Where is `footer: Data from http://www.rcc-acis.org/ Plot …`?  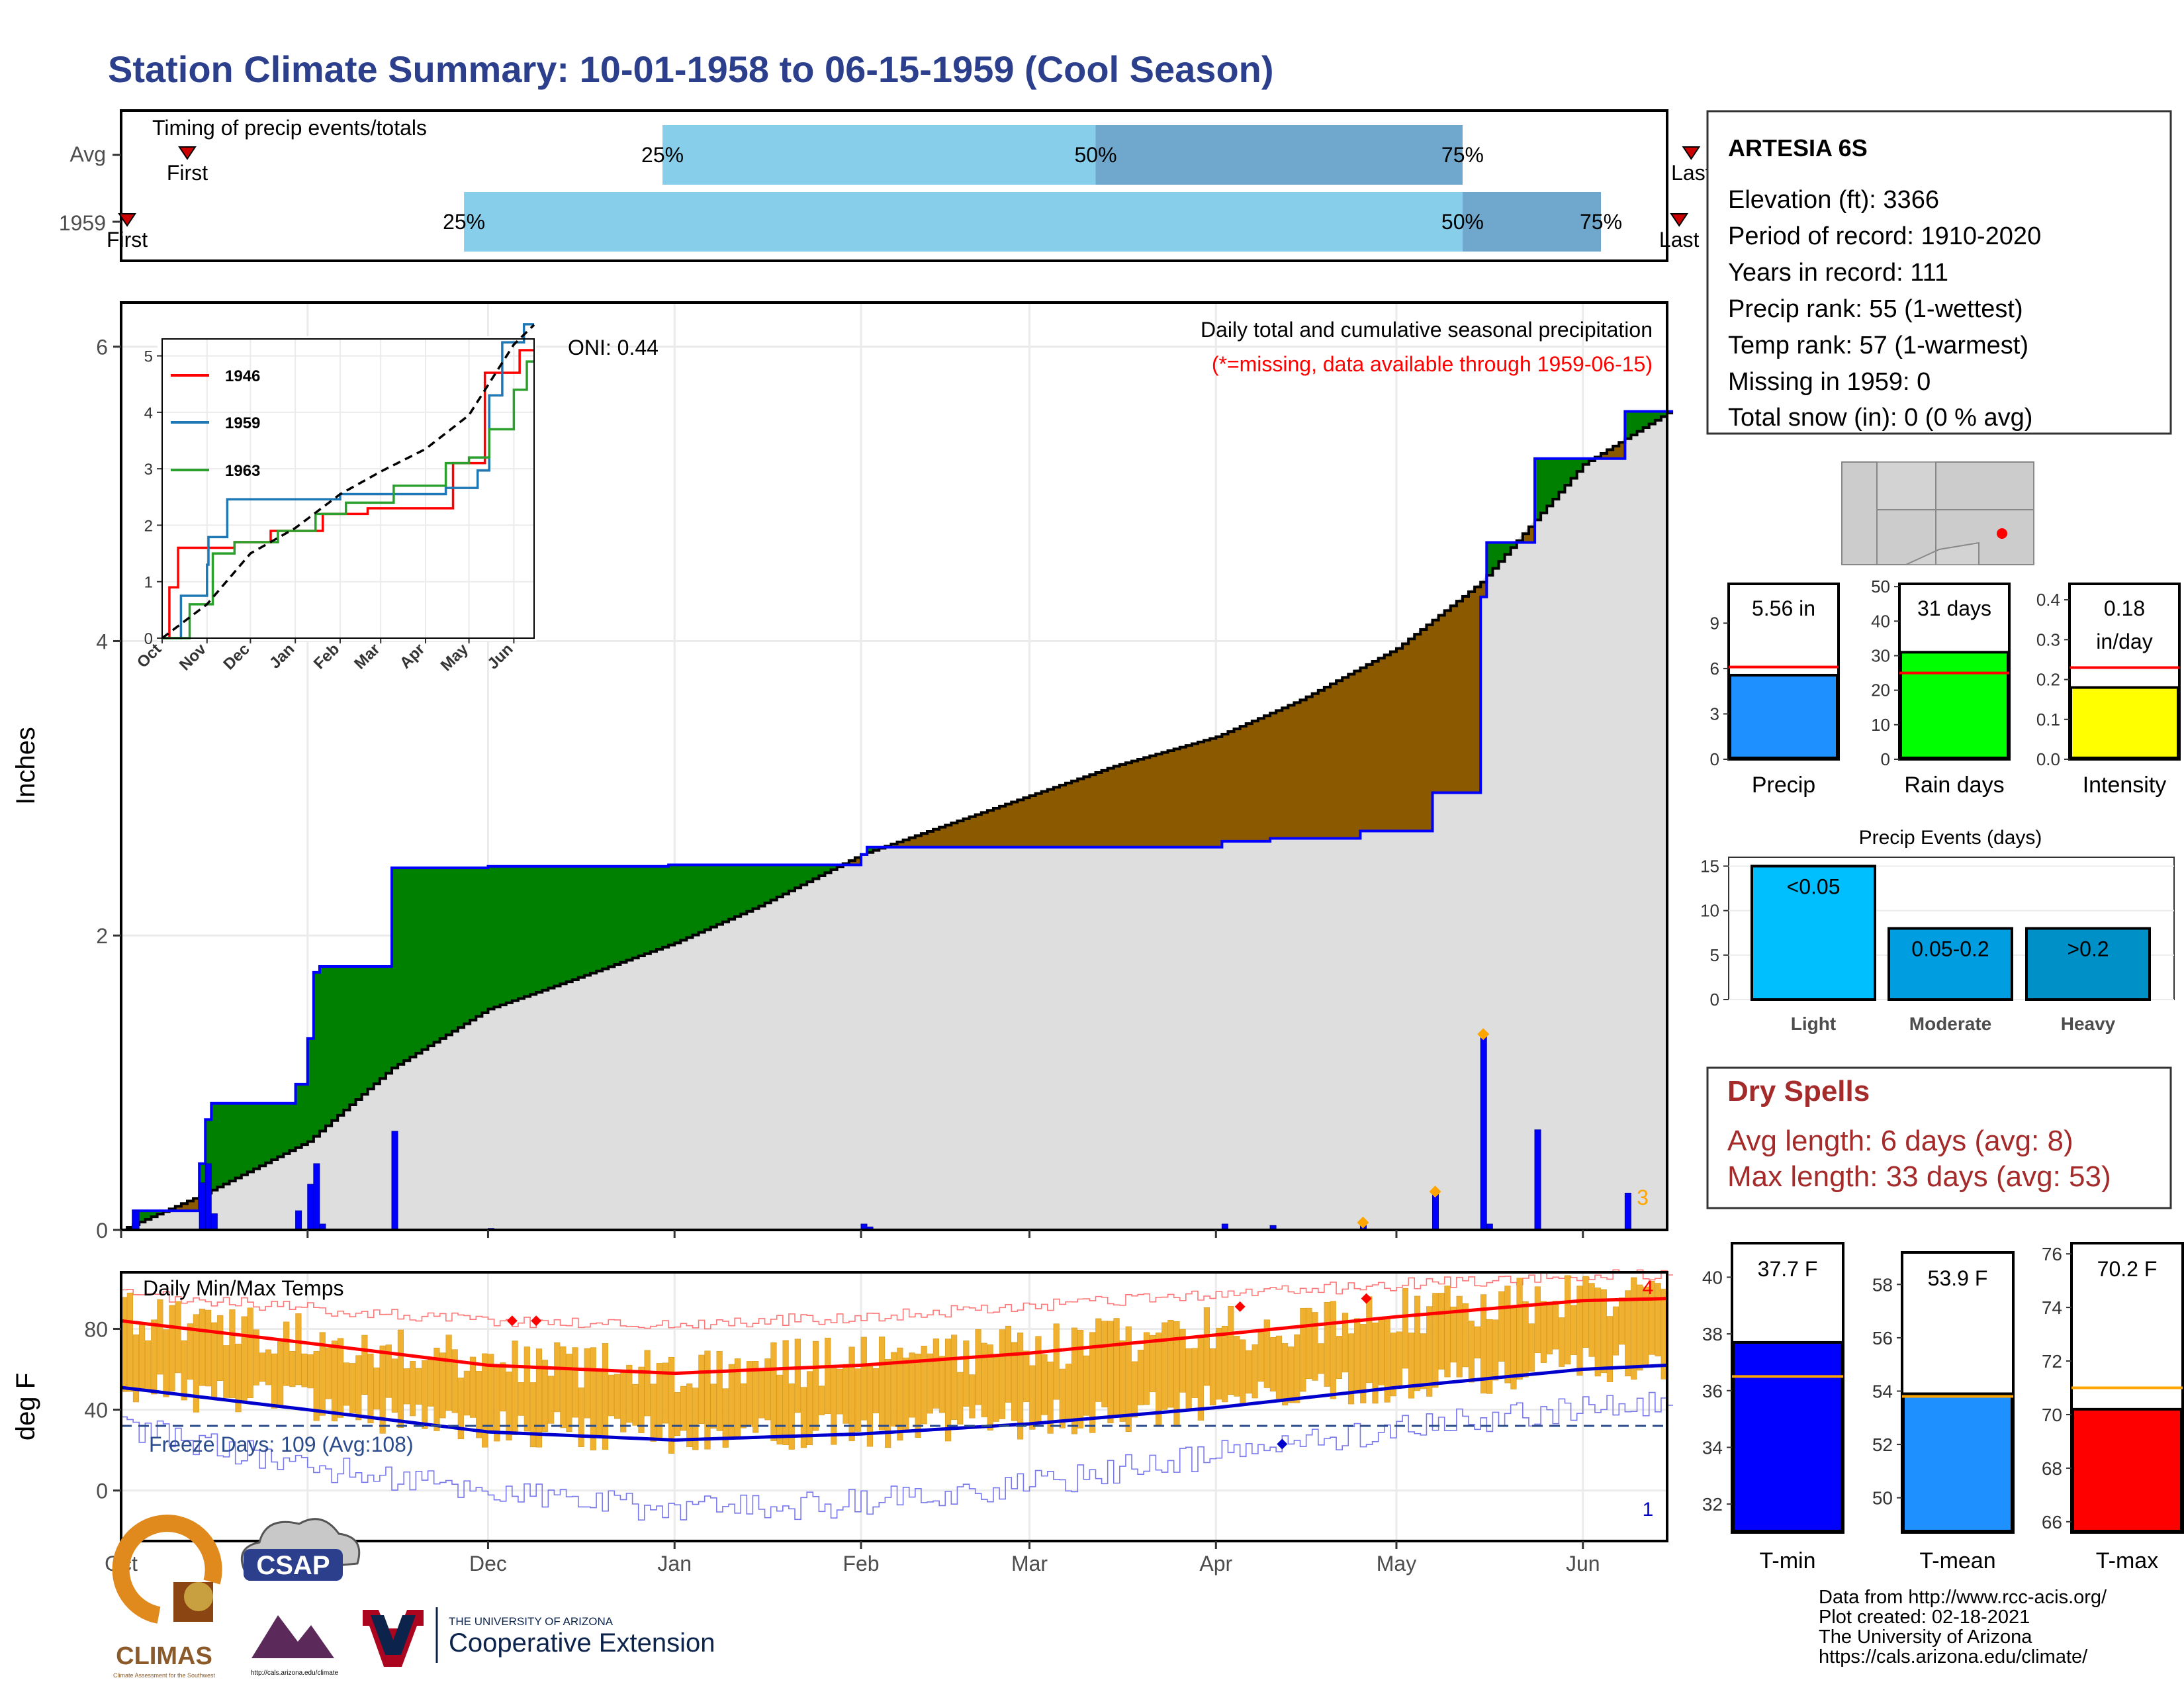
footer: Data from http://www.rcc-acis.org/ Plot … is located at coordinates (1963, 1627).